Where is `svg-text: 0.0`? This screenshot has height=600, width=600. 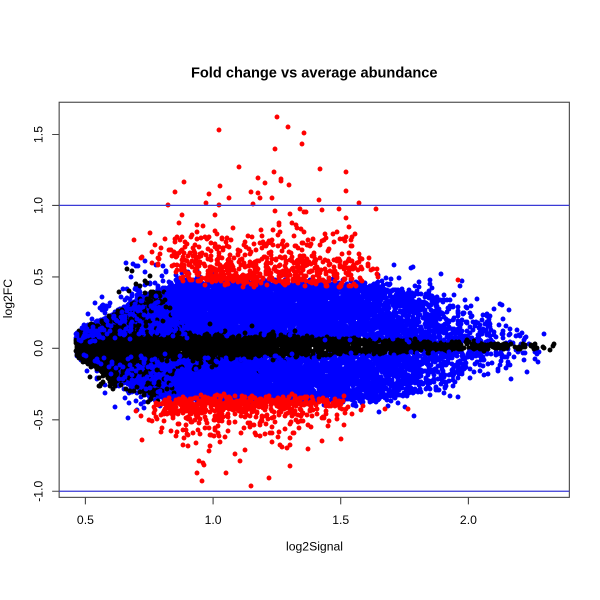 svg-text: 0.0 is located at coordinates (39, 348).